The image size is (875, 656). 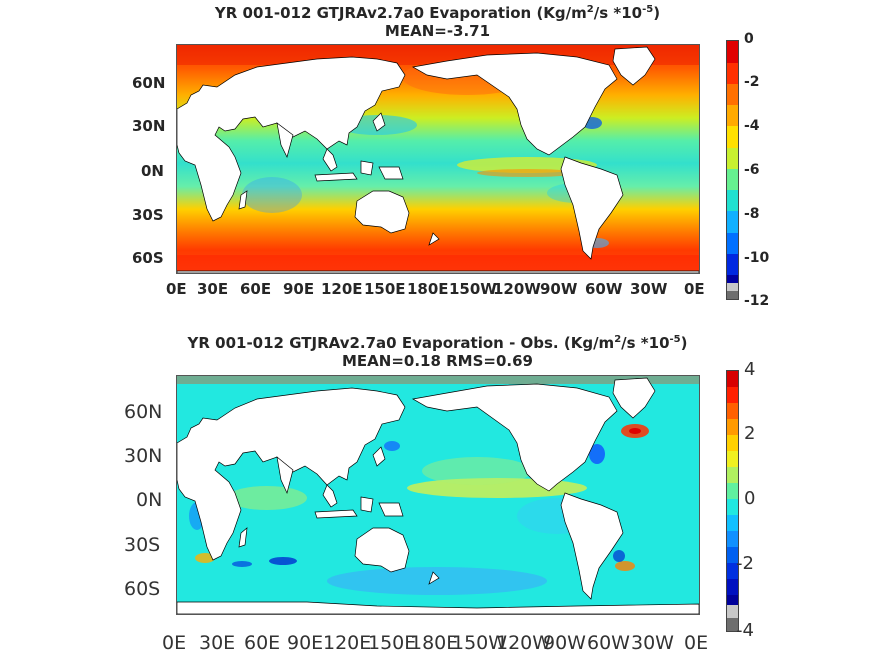 What do you see at coordinates (752, 214) in the screenshot?
I see `colorbar-tick: -8` at bounding box center [752, 214].